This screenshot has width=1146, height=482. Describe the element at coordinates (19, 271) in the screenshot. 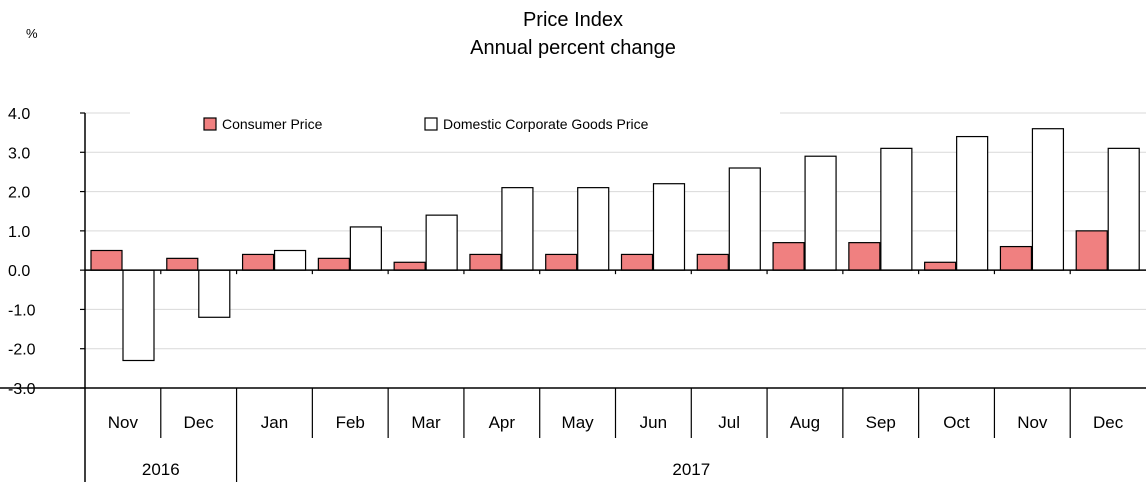

I see `y-tick-label: 0.0` at that location.